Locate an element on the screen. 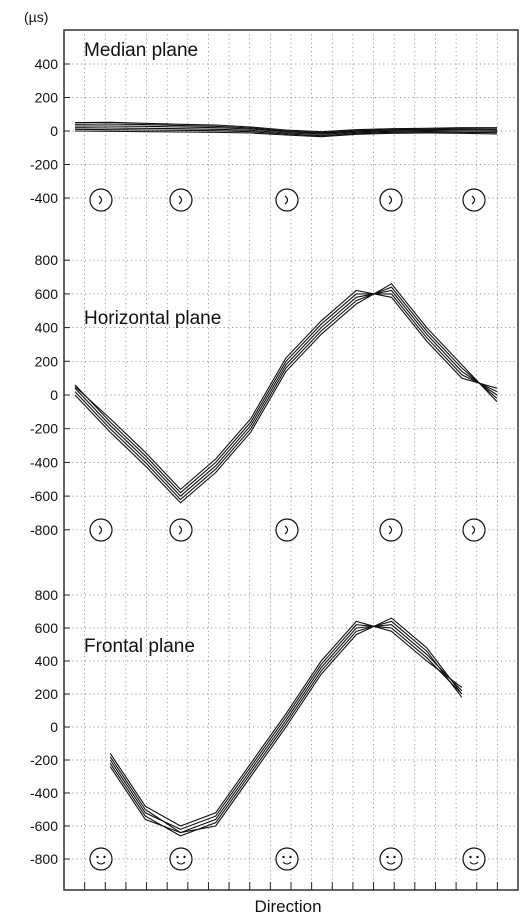 Image resolution: width=524 pixels, height=922 pixels. panel-title: Frontal plane is located at coordinates (139, 646).